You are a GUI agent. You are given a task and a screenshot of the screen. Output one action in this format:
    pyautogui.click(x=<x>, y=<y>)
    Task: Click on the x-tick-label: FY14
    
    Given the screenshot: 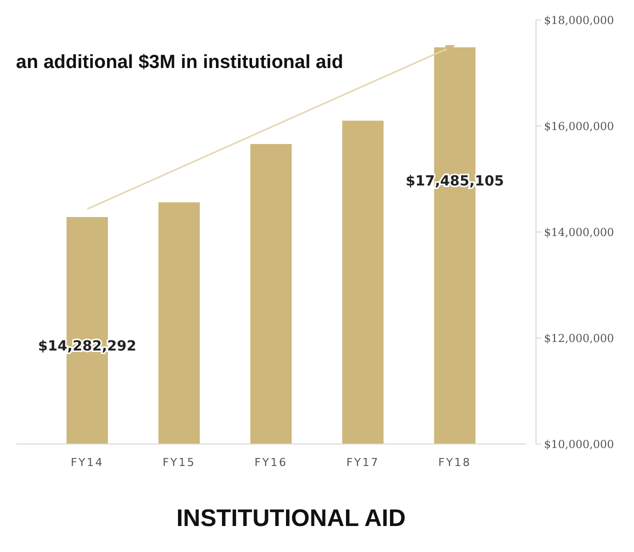 What is the action you would take?
    pyautogui.click(x=87, y=462)
    